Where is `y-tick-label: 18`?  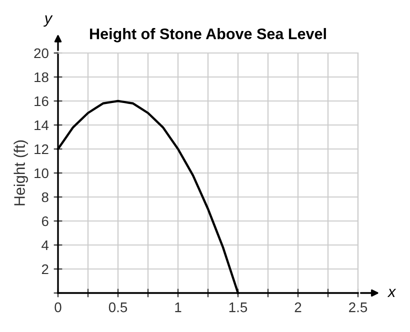 y-tick-label: 18 is located at coordinates (41, 77).